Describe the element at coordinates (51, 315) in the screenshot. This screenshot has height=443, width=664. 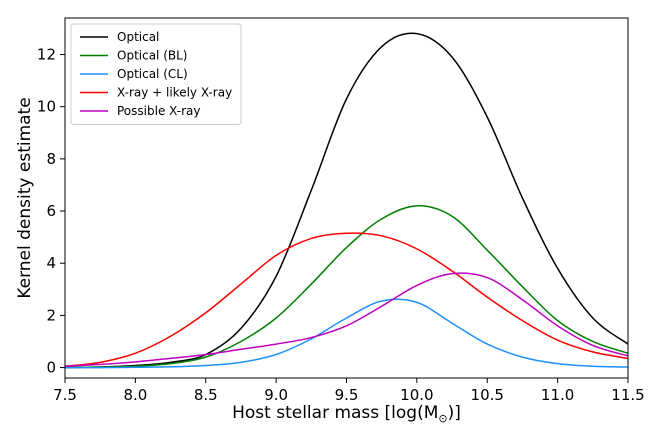
I see `y-tick-label: 2` at that location.